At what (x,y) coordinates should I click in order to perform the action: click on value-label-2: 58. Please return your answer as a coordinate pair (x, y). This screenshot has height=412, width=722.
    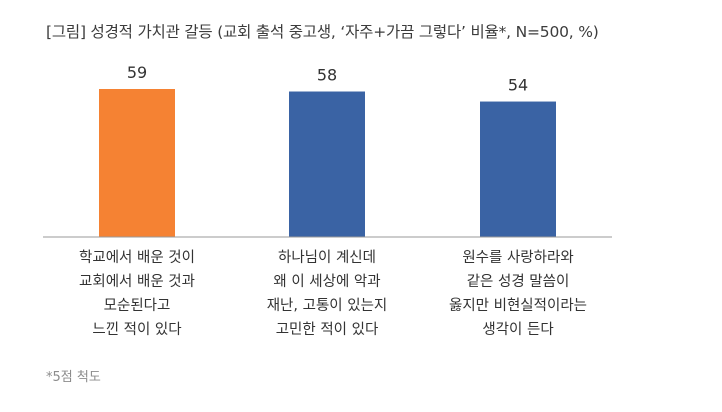
    Looking at the image, I should click on (327, 75).